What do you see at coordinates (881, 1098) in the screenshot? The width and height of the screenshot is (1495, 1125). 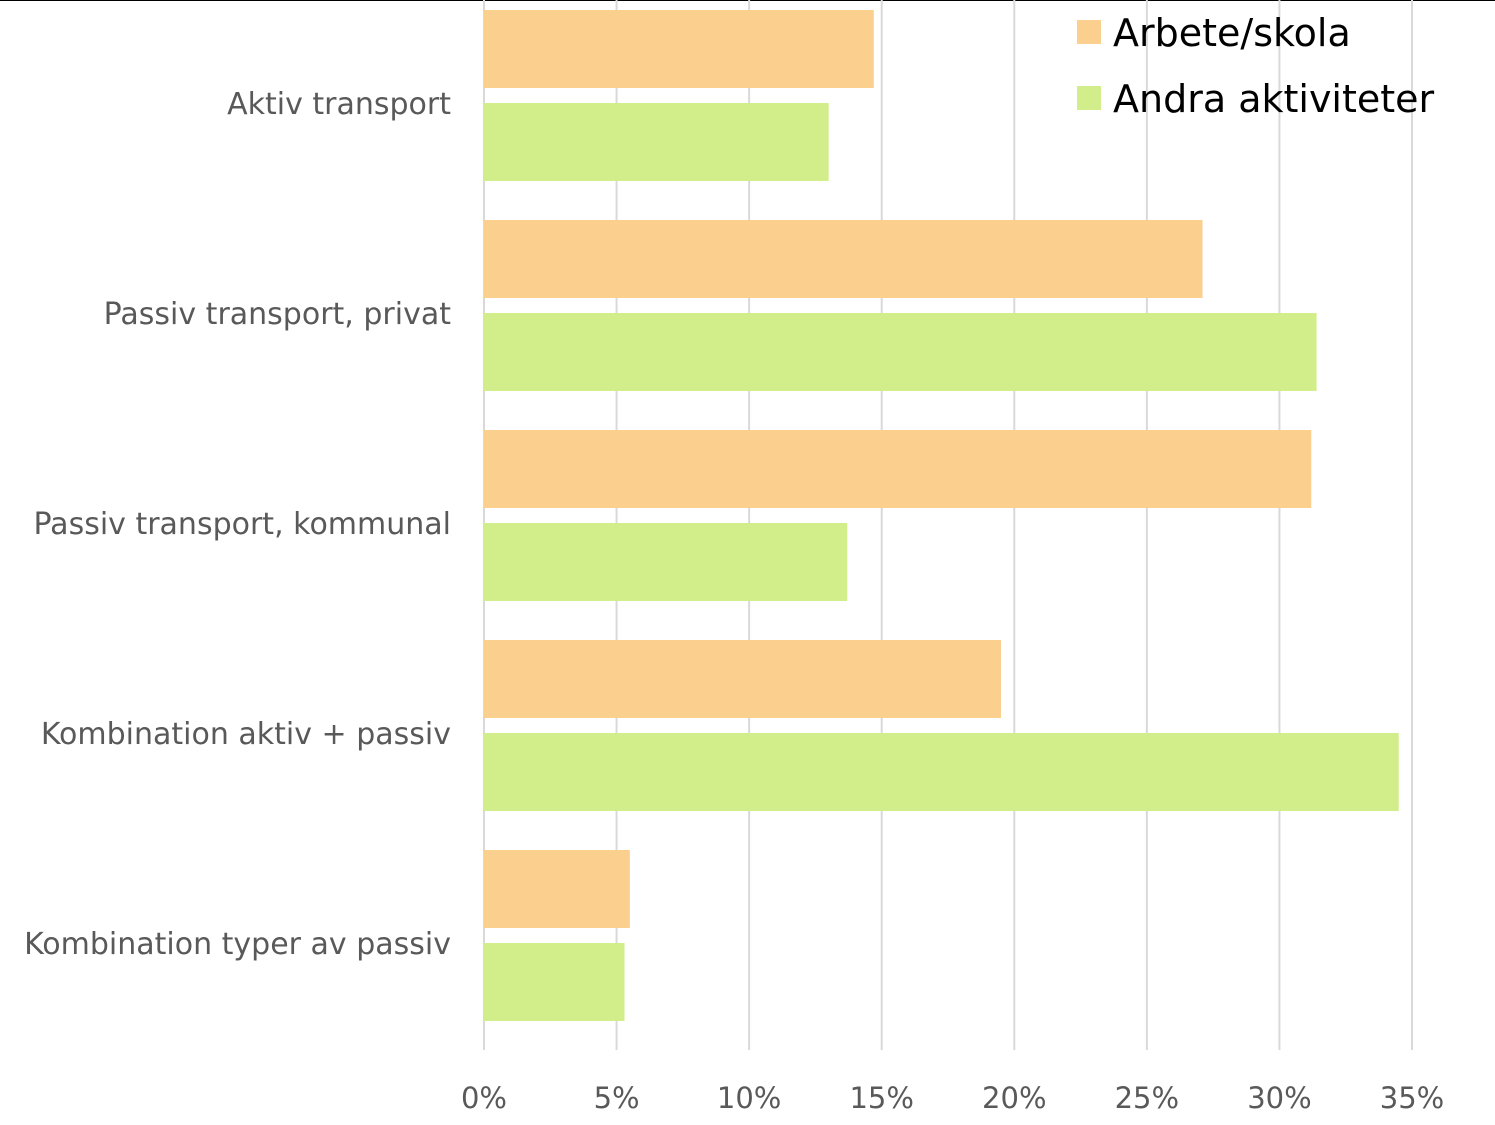 I see `x-tick-label: 15%` at bounding box center [881, 1098].